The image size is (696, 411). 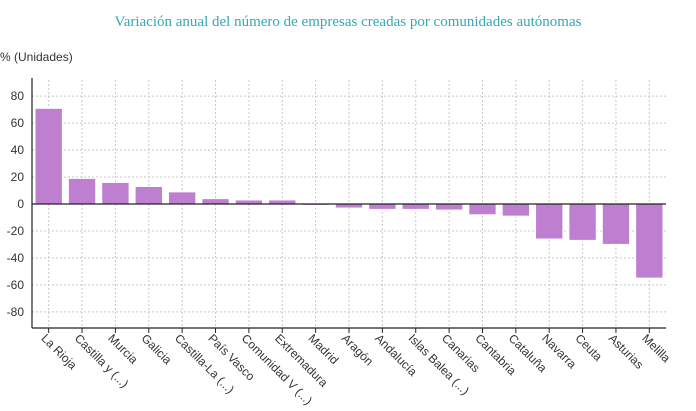 I want to click on x-tick-label: La Rioja, so click(x=59, y=351).